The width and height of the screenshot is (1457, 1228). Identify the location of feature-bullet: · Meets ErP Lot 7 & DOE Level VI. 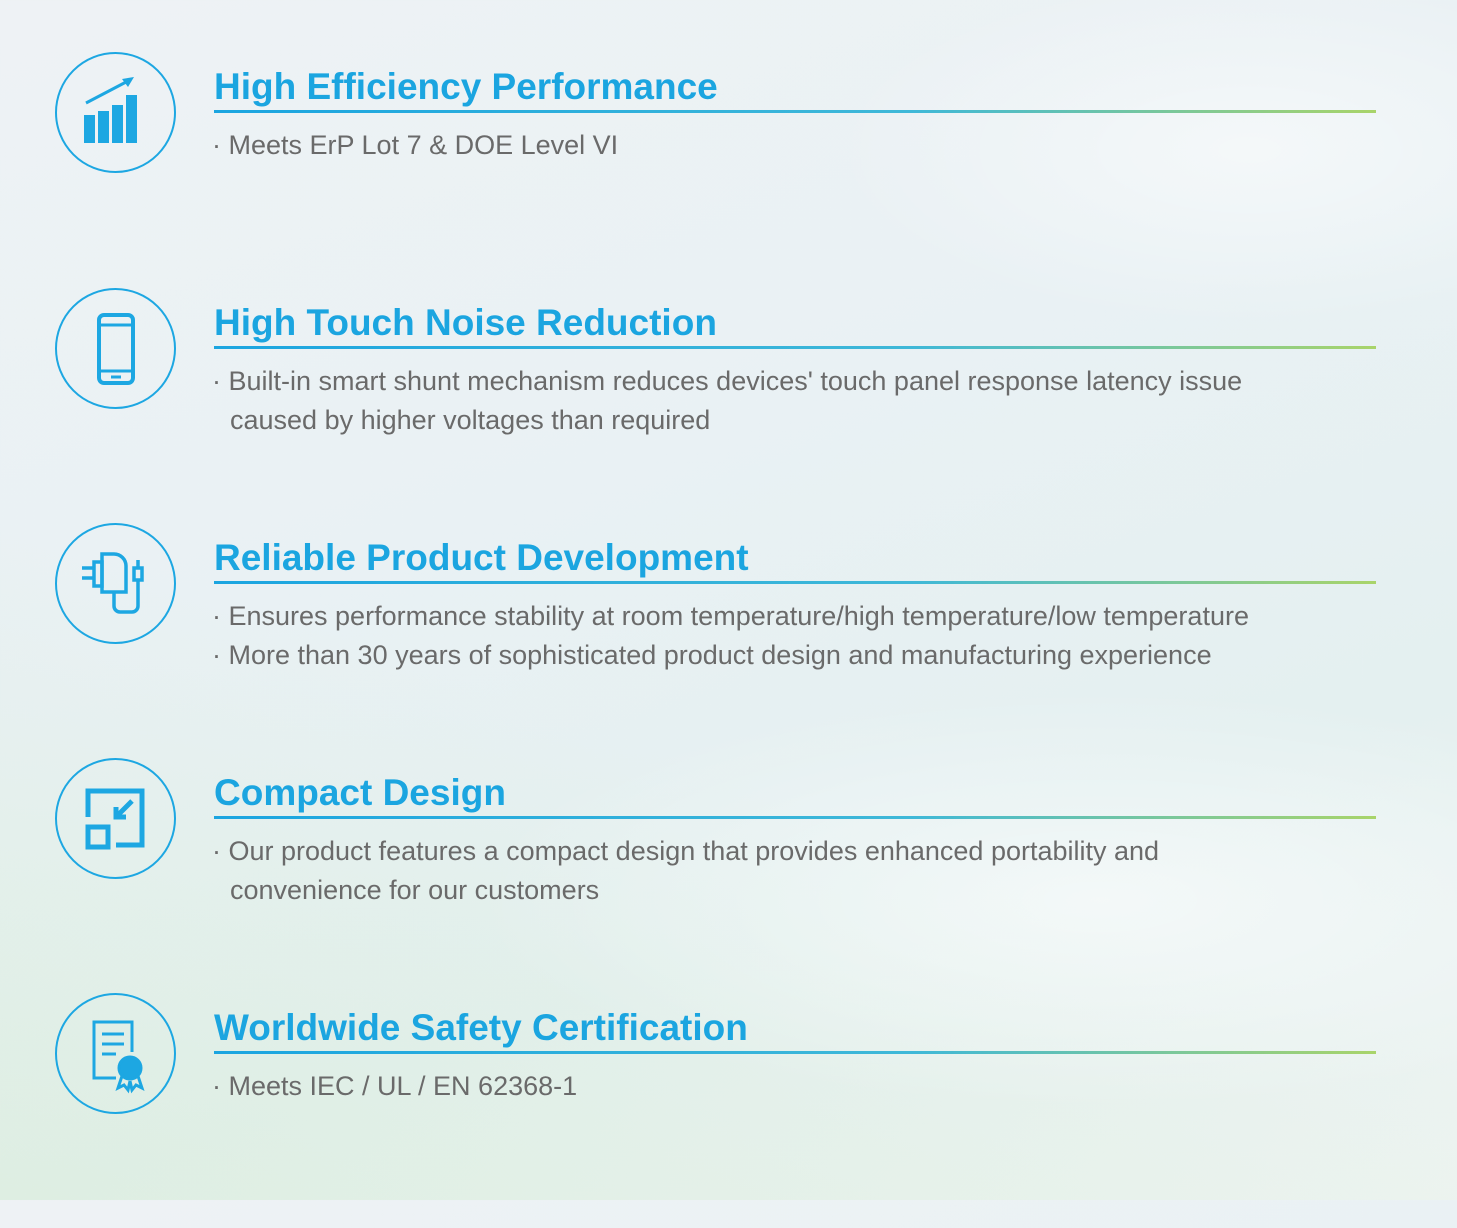
(415, 145).